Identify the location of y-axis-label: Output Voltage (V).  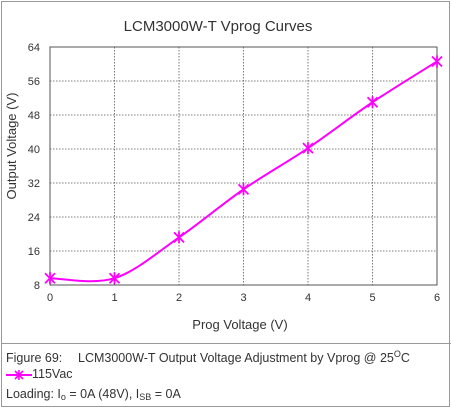
(11, 146).